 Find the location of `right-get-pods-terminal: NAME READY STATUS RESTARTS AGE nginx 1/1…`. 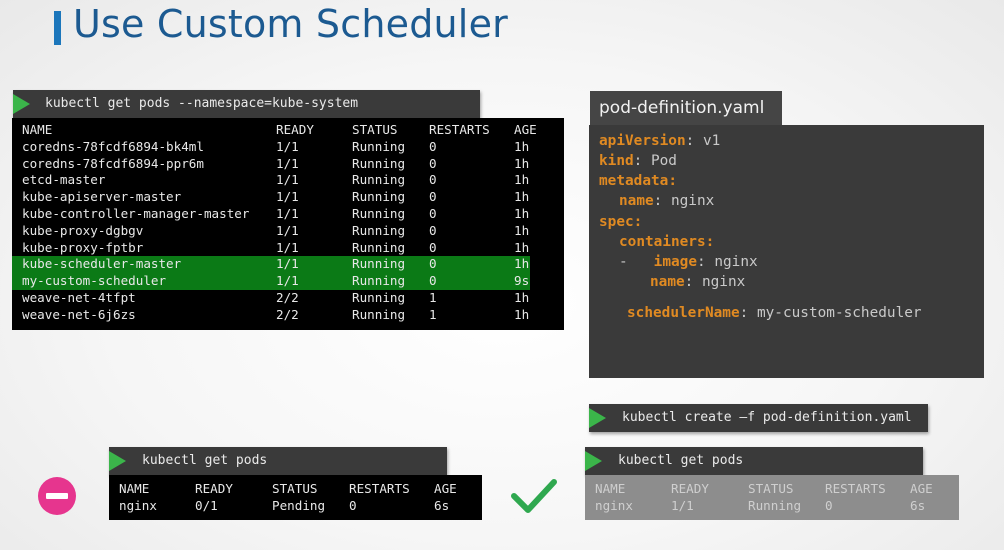

right-get-pods-terminal: NAME READY STATUS RESTARTS AGE nginx 1/1… is located at coordinates (772, 497).